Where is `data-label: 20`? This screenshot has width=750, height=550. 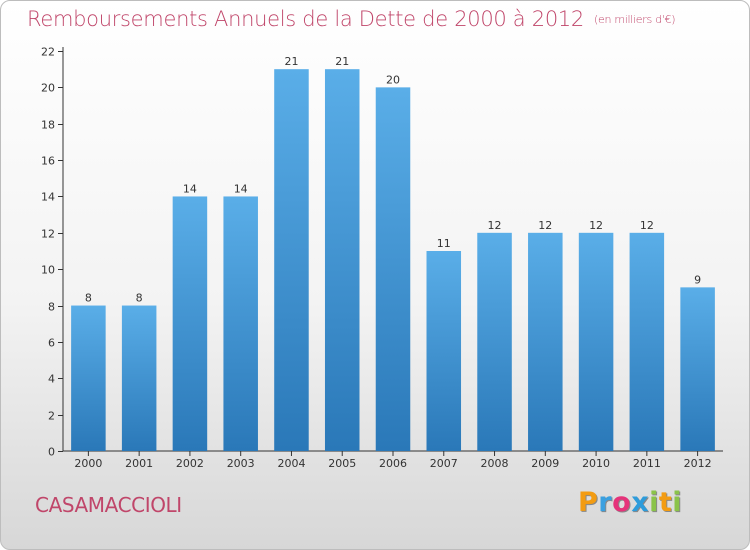
data-label: 20 is located at coordinates (393, 79).